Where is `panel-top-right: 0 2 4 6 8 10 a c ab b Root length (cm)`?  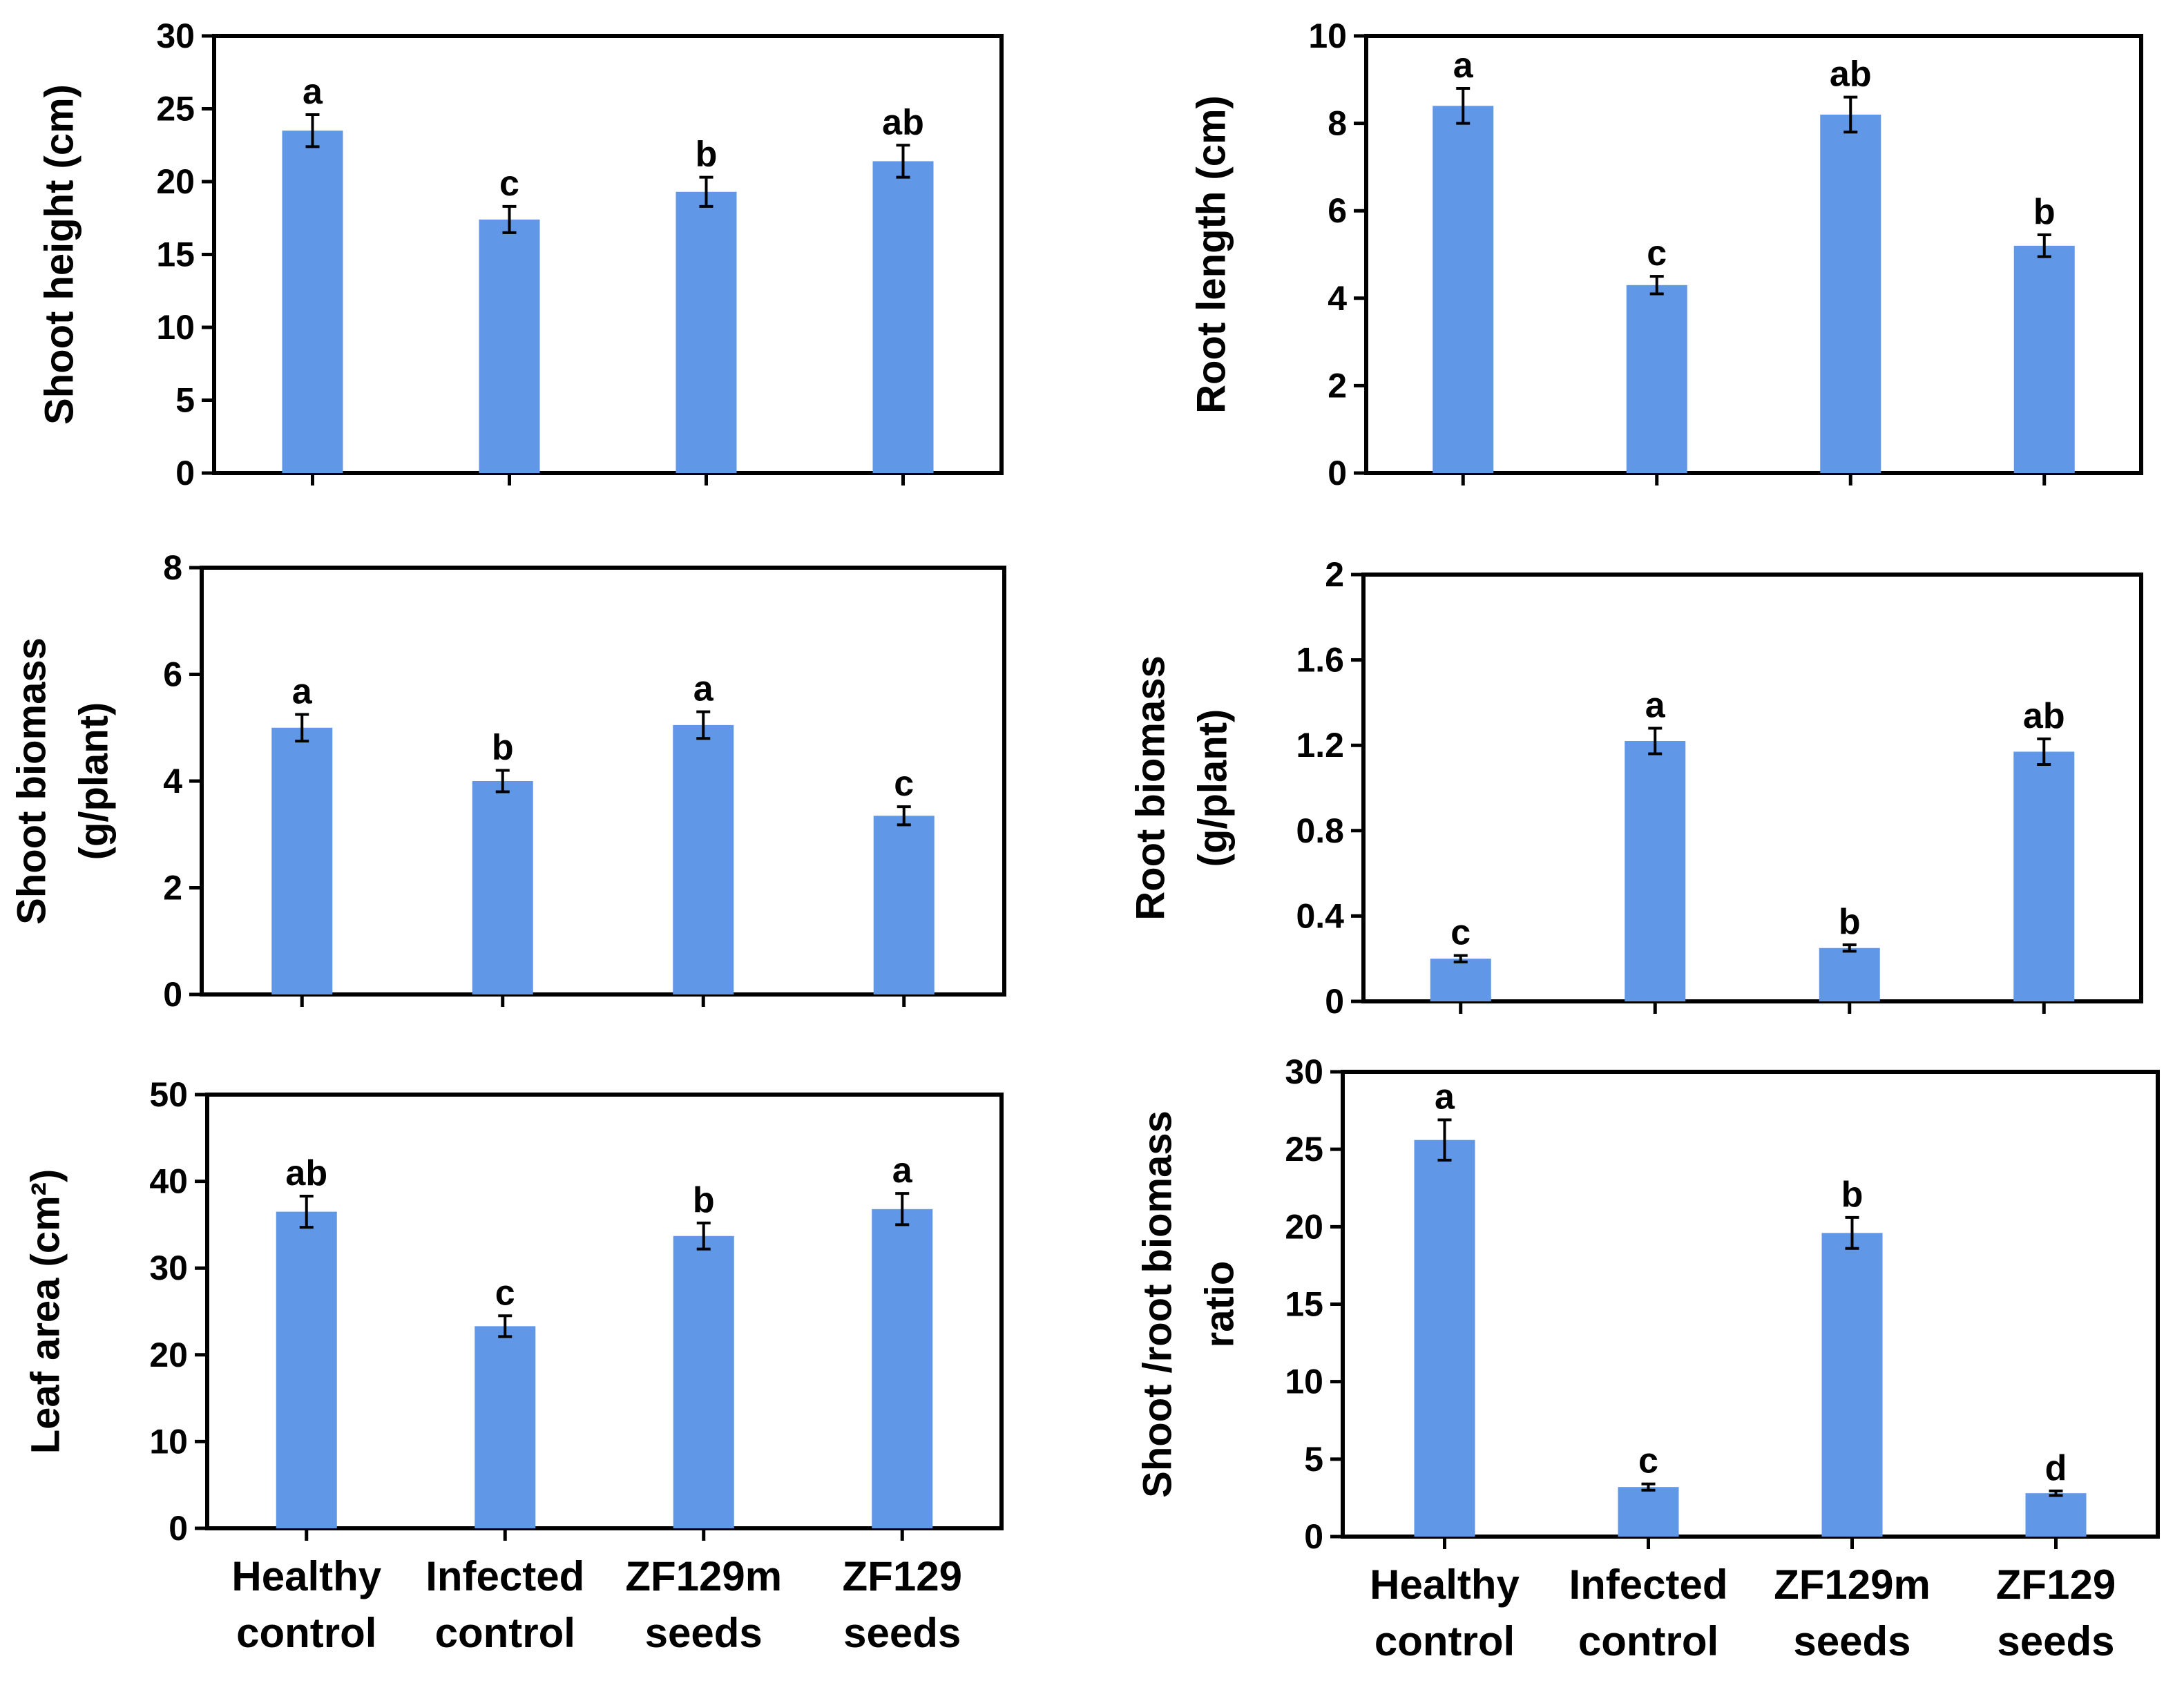
panel-top-right: 0 2 4 6 8 10 a c ab b Root length (cm) is located at coordinates (1666, 254).